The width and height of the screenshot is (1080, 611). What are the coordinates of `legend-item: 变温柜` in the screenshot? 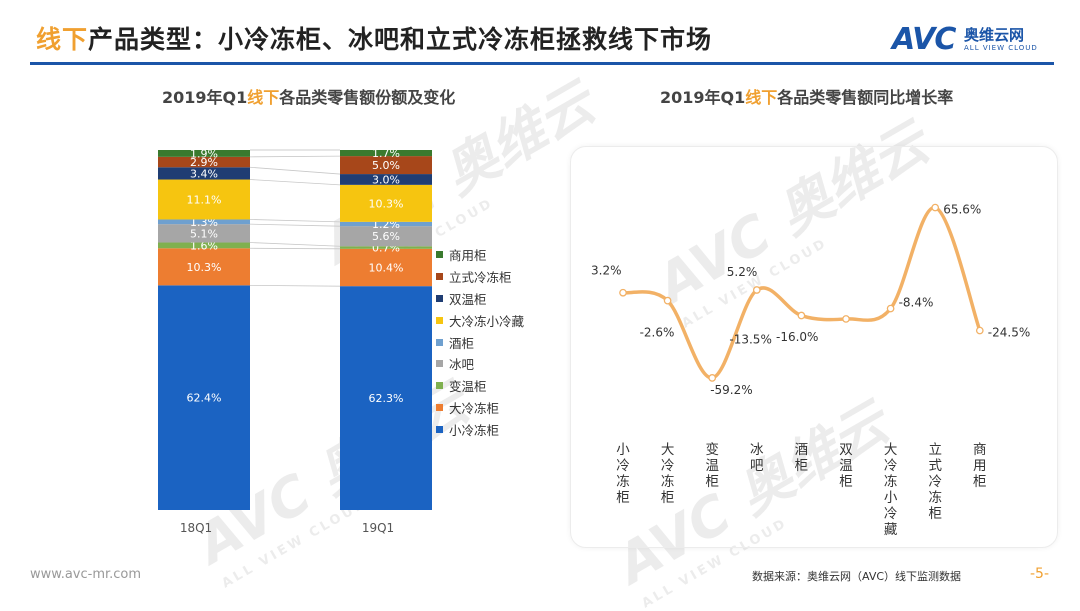 It's located at (480, 386).